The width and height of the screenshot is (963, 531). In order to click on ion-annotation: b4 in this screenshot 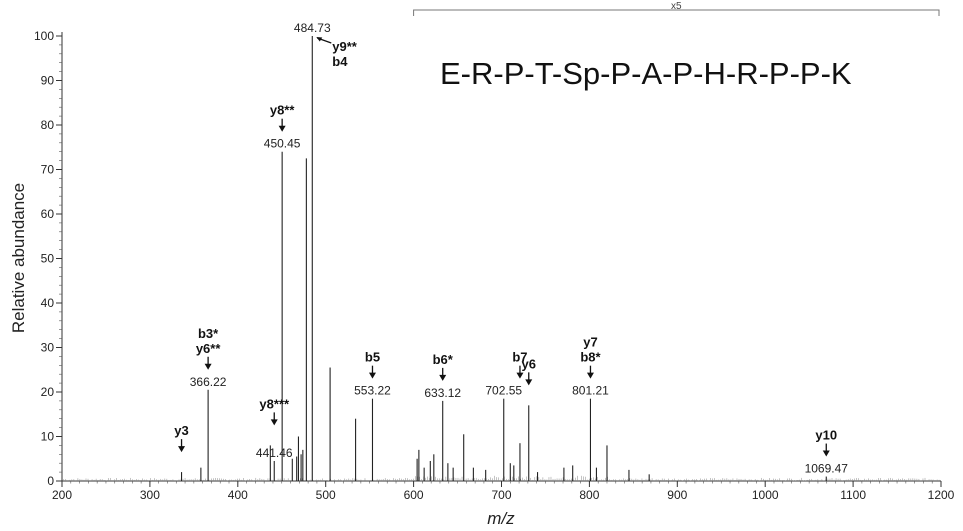, I will do `click(340, 61)`.